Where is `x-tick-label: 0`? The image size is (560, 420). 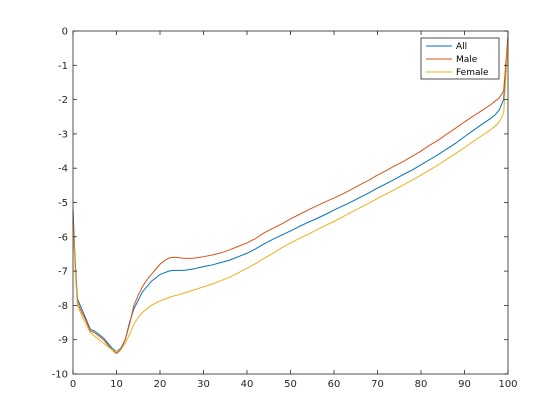 x-tick-label: 0 is located at coordinates (73, 384).